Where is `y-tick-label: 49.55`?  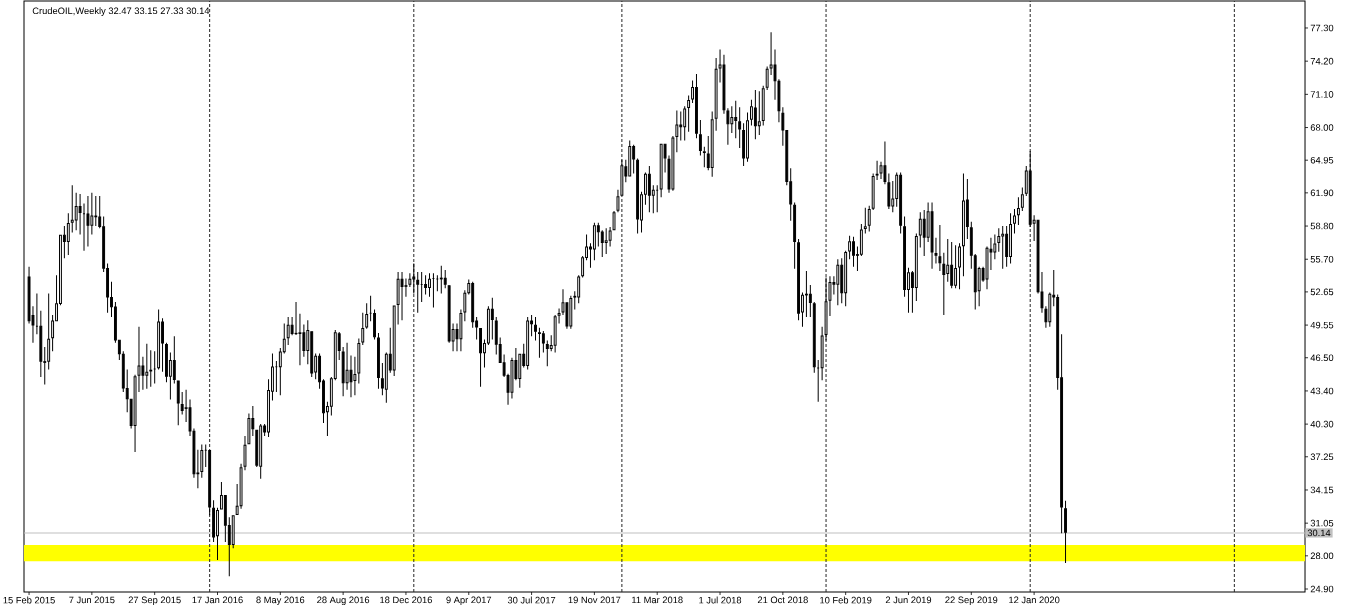
y-tick-label: 49.55 is located at coordinates (1322, 325).